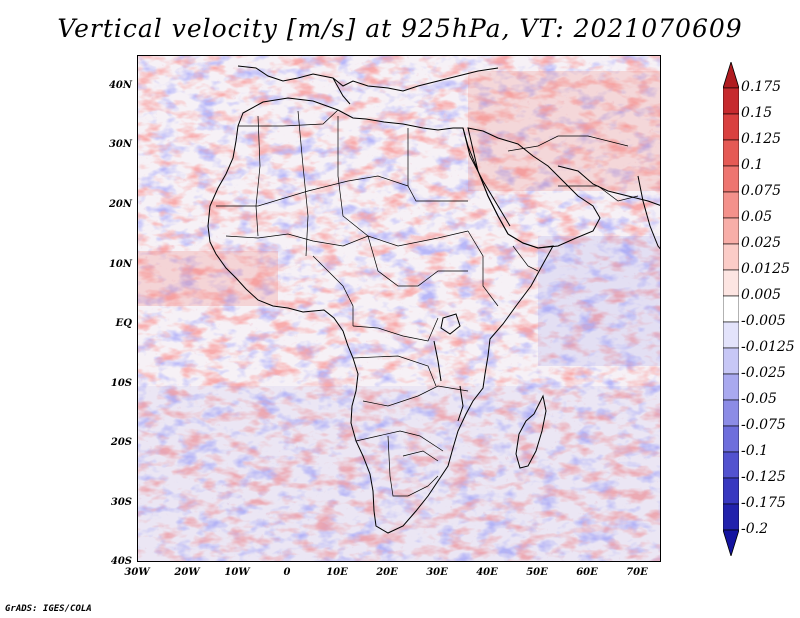 The width and height of the screenshot is (800, 618). Describe the element at coordinates (531, 431) in the screenshot. I see `madagascar-coastline` at that location.